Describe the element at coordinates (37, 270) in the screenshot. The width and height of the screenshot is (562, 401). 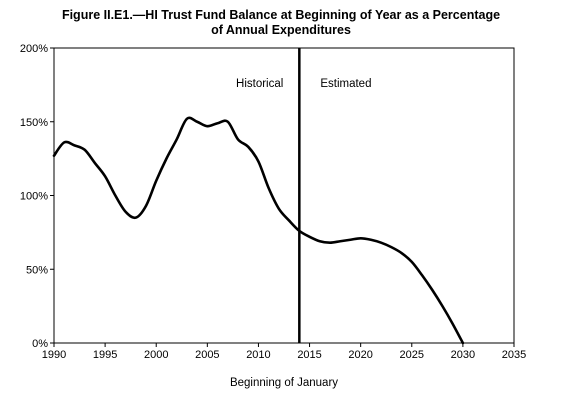
I see `y-tick-label: 50%` at that location.